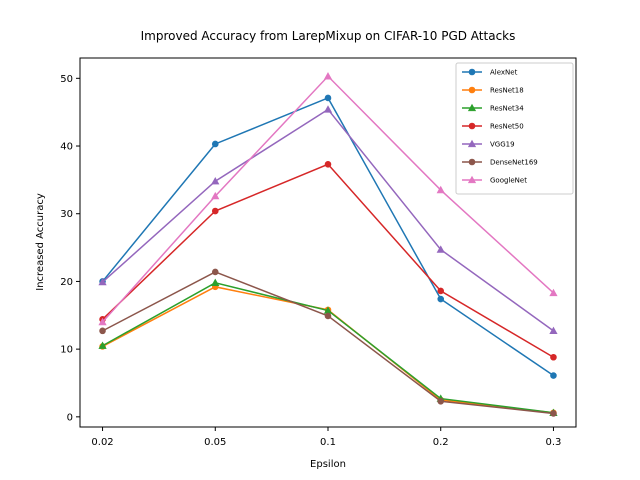 The width and height of the screenshot is (640, 480). I want to click on y-tick-label: 0, so click(70, 417).